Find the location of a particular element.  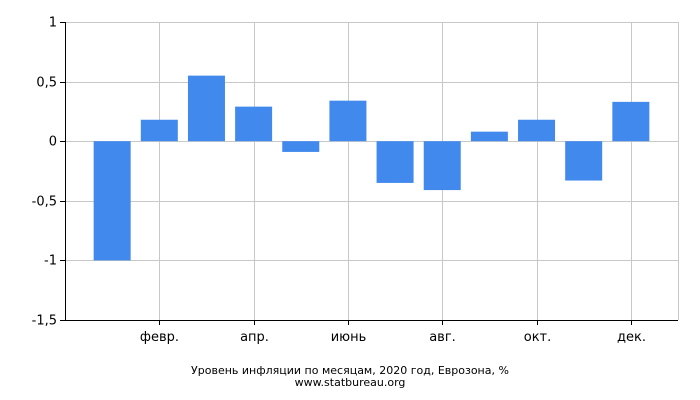

bar-март is located at coordinates (206, 108).